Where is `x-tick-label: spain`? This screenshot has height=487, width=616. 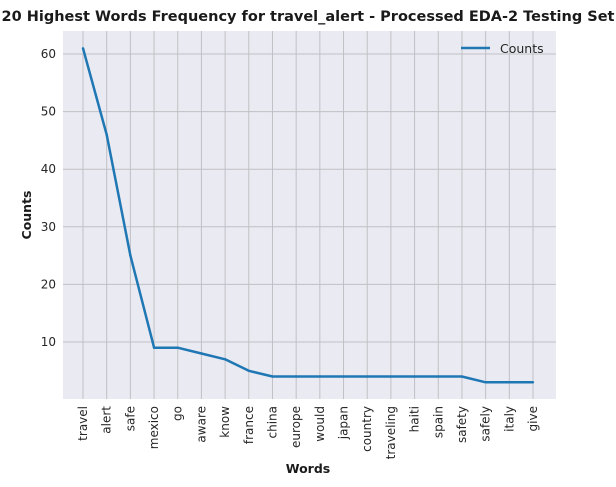 x-tick-label: spain is located at coordinates (438, 422).